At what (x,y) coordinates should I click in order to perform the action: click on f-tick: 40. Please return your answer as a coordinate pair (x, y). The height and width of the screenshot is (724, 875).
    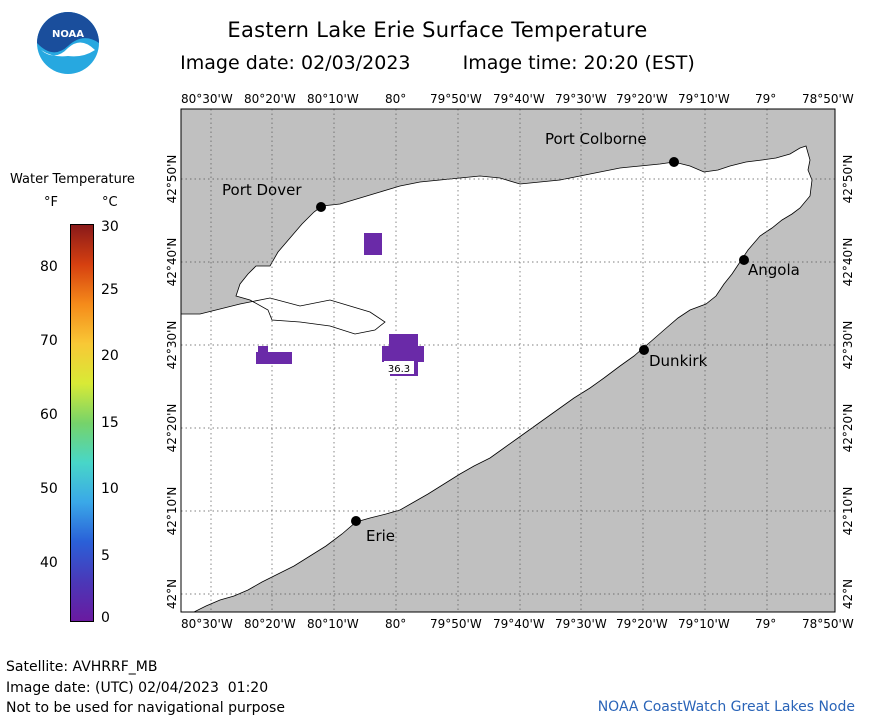
    Looking at the image, I should click on (49, 563).